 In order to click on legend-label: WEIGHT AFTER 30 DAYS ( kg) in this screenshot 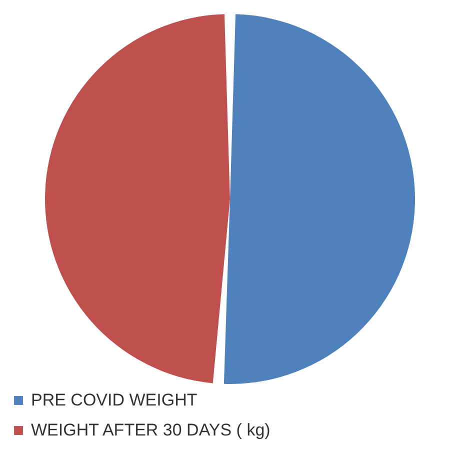, I will do `click(150, 430)`.